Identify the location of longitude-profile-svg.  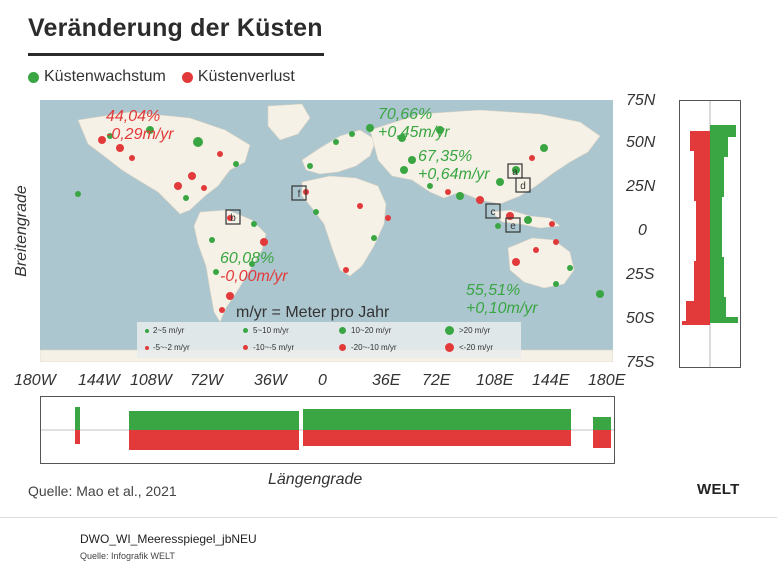
(327, 428).